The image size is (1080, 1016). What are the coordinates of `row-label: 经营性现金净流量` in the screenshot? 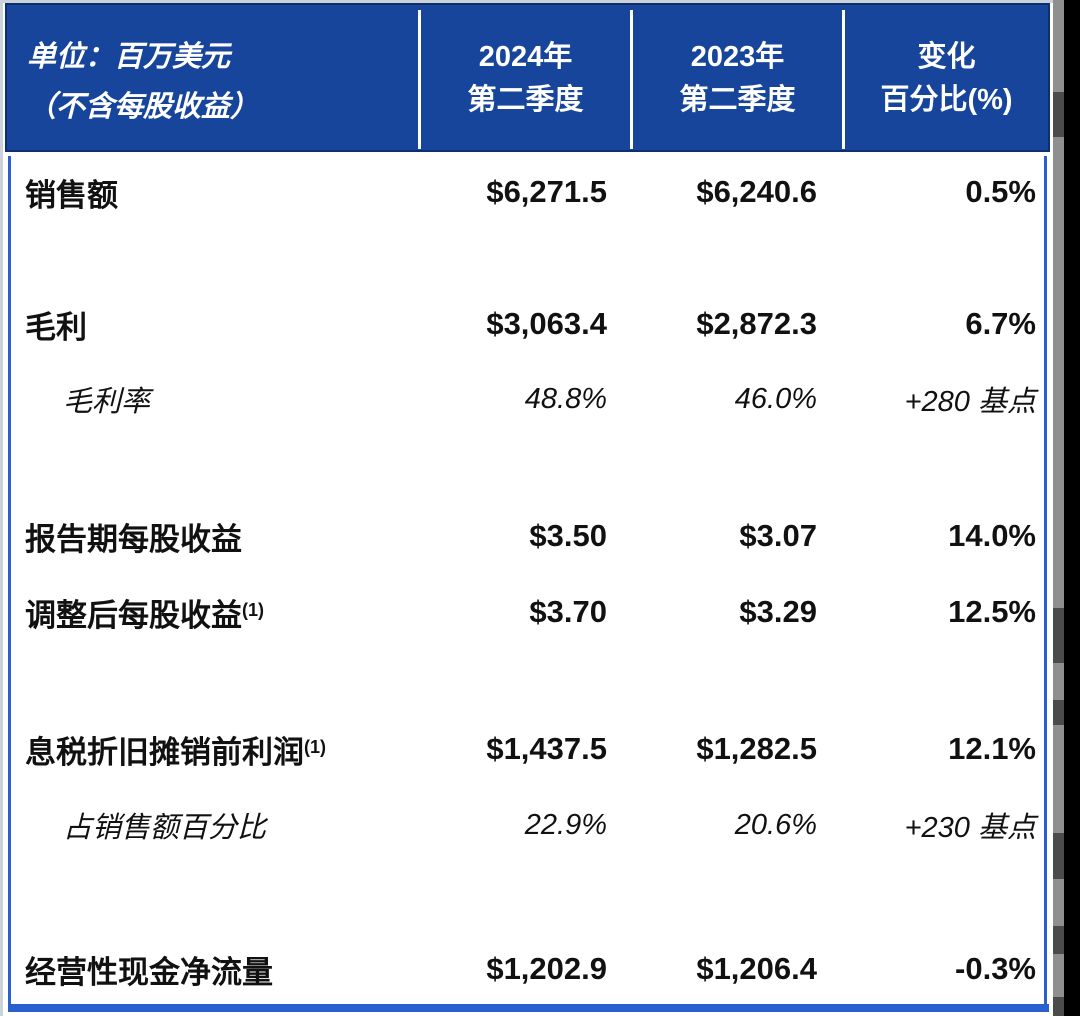 It's located at (211, 969).